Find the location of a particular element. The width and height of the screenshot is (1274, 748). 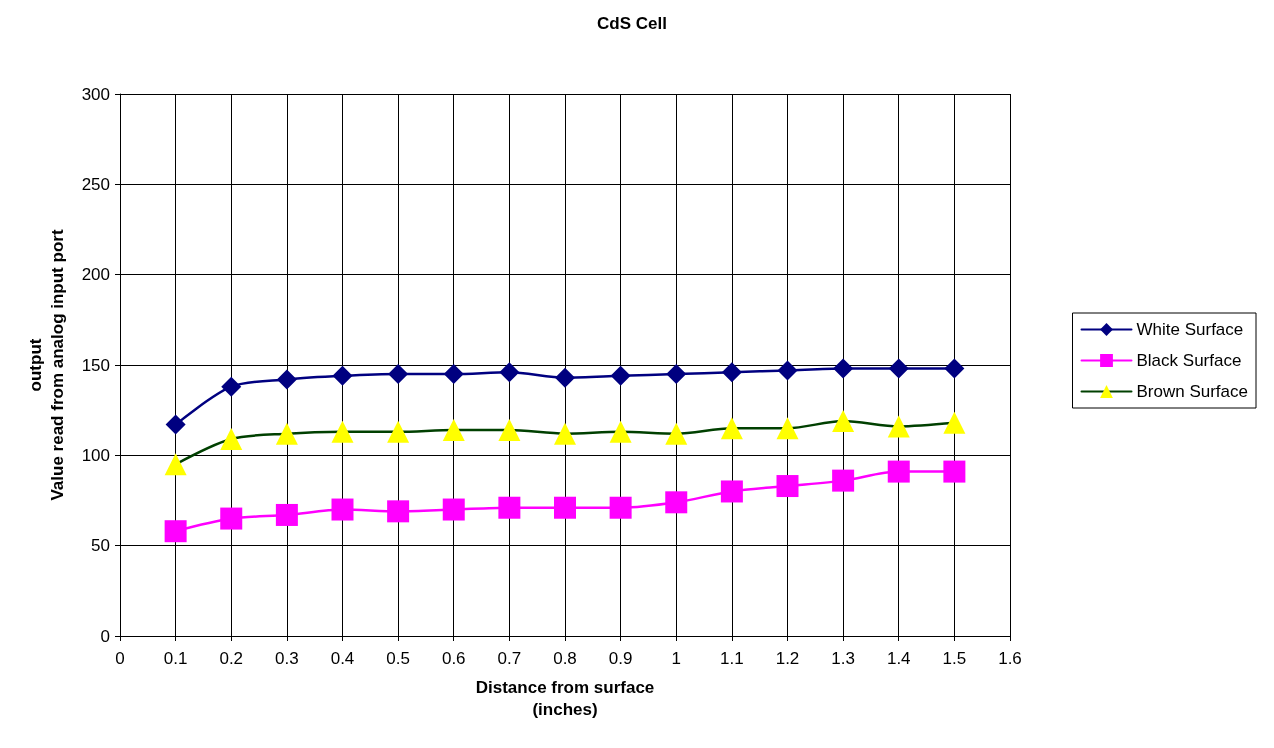

x-tick-label: 0.6 is located at coordinates (453, 658).